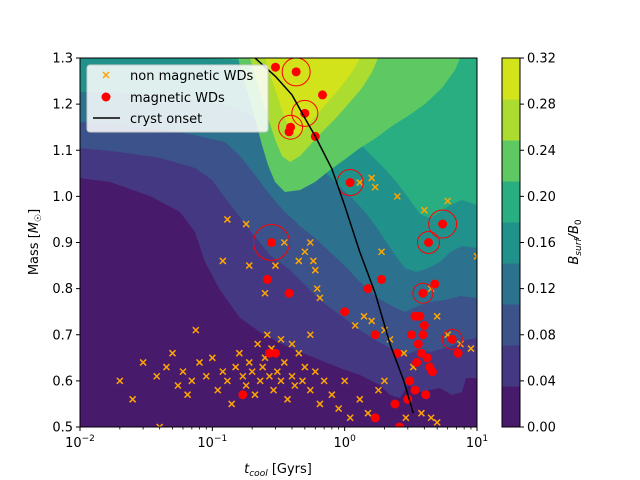 This screenshot has width=640, height=480. Describe the element at coordinates (192, 76) in the screenshot. I see `legend-label-non-magnetic: non magnetic WDs` at that location.